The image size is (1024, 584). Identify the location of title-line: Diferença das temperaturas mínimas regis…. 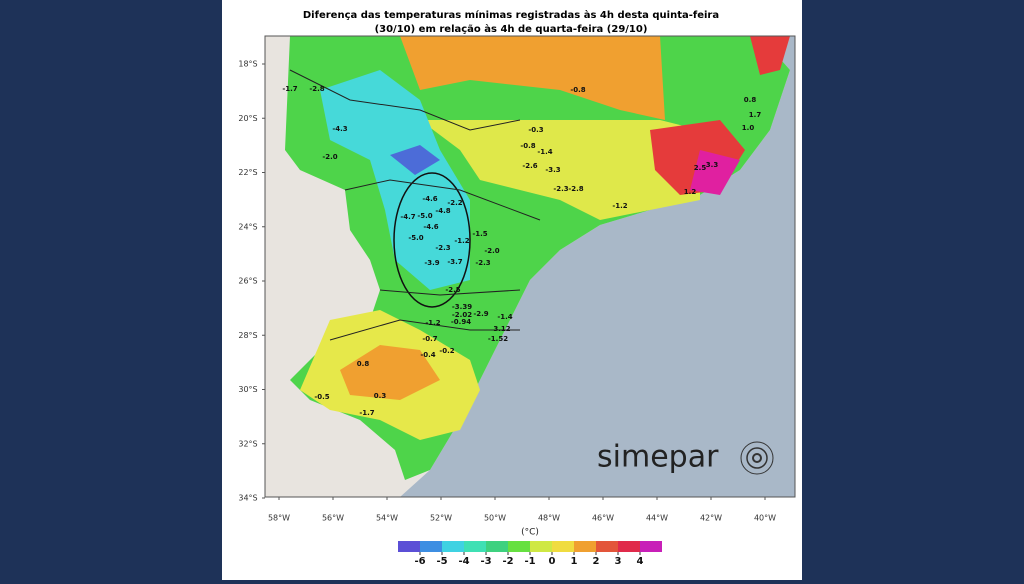
(511, 15).